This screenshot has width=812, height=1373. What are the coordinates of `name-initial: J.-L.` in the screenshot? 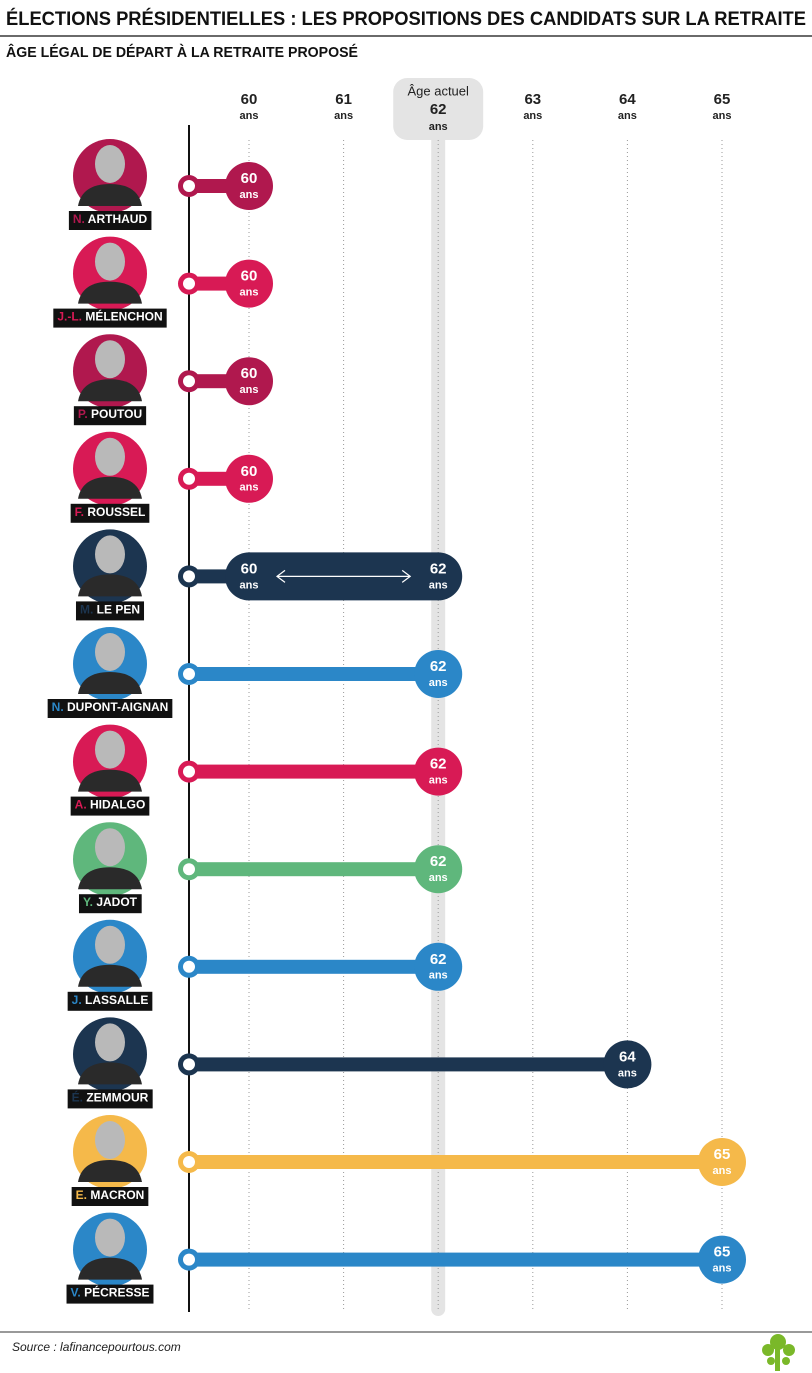 It's located at (69, 317).